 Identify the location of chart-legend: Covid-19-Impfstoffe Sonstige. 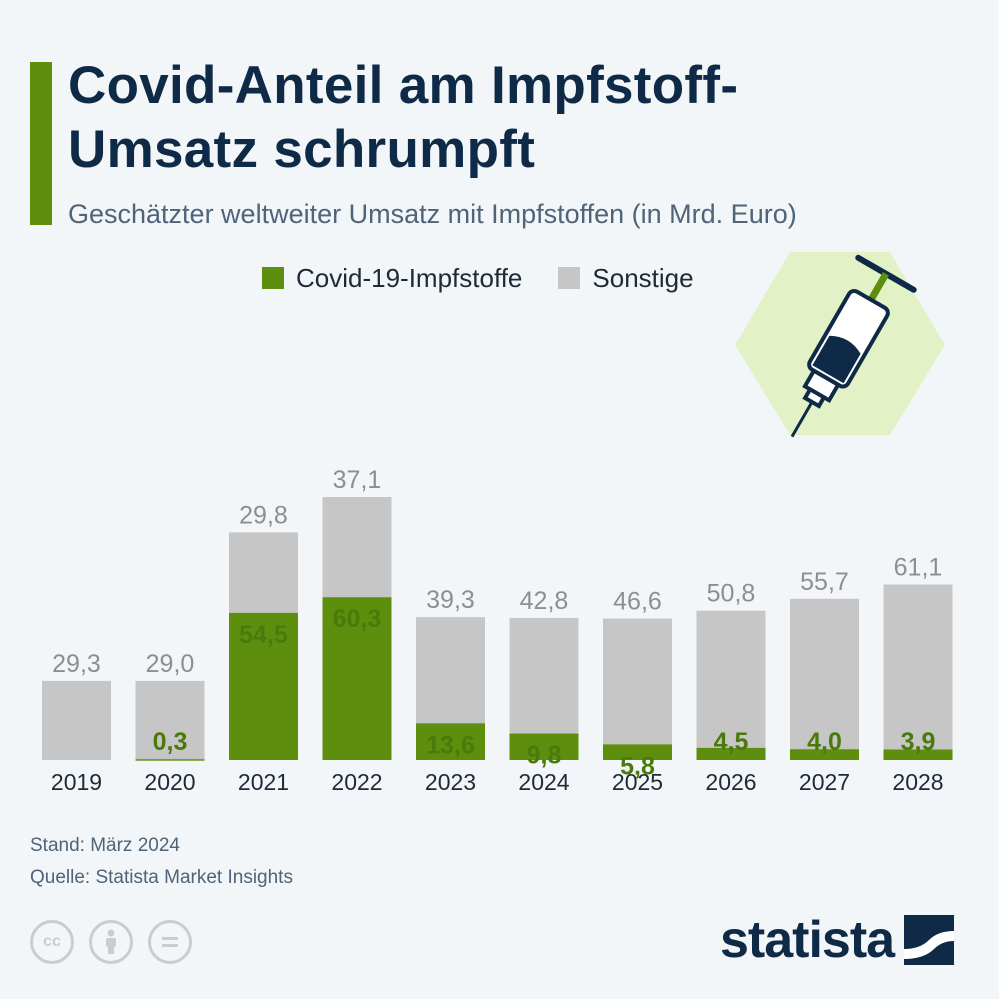
(496, 278).